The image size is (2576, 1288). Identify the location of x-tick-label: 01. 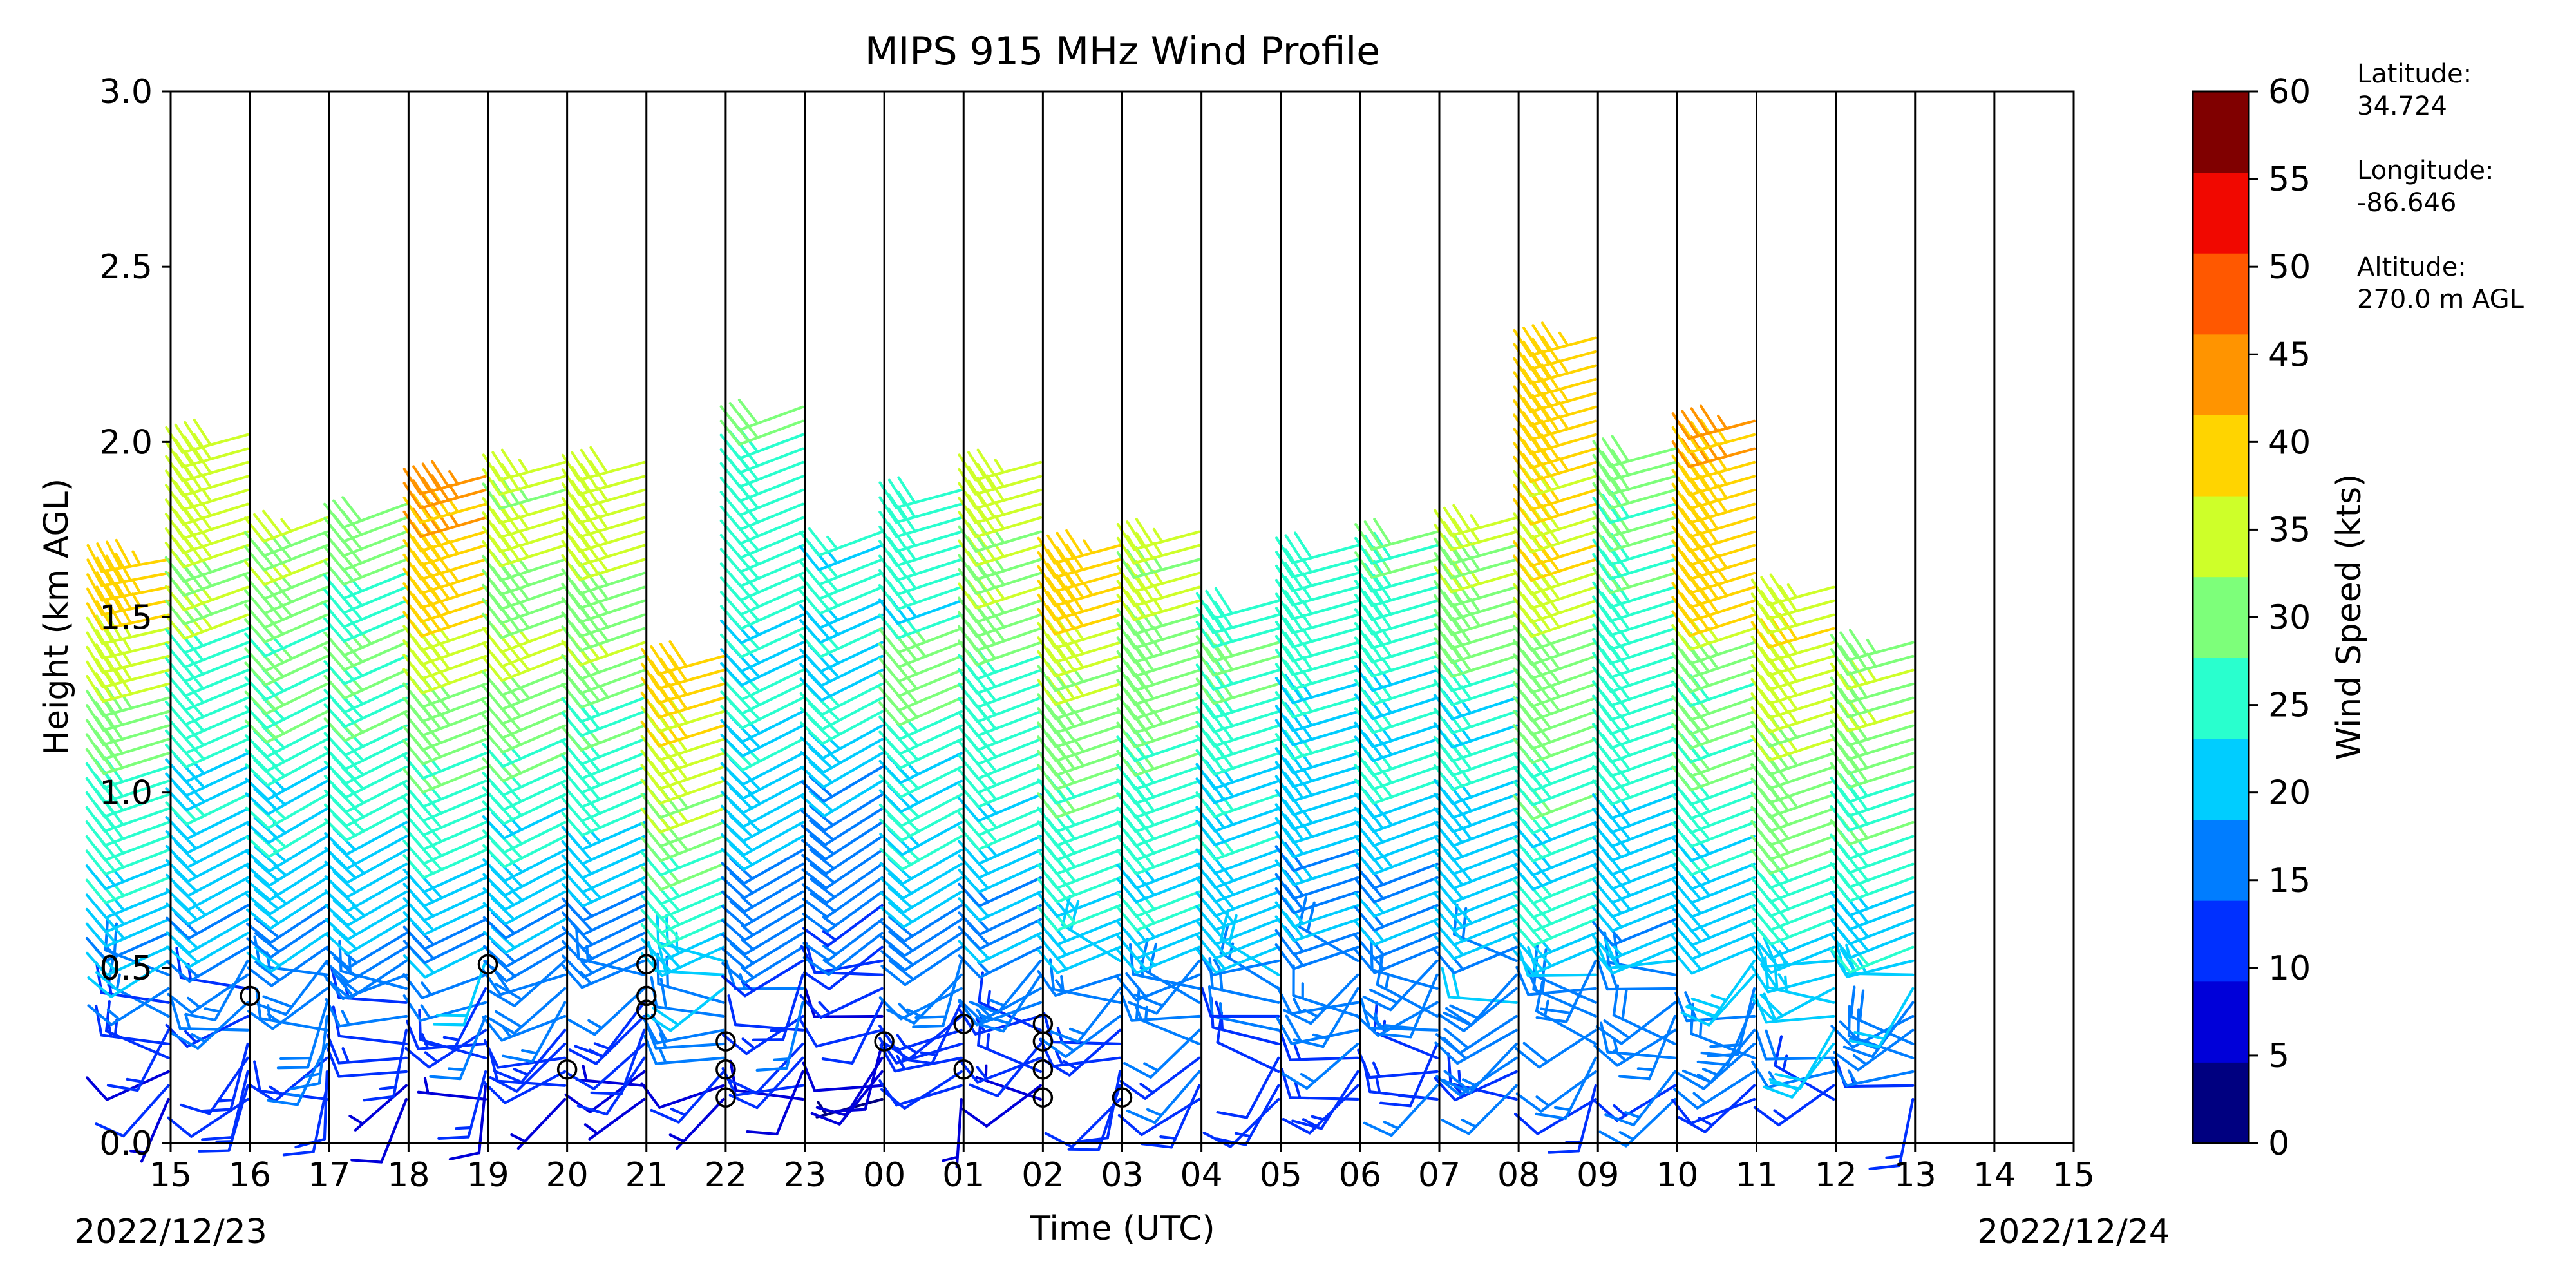
(964, 1175).